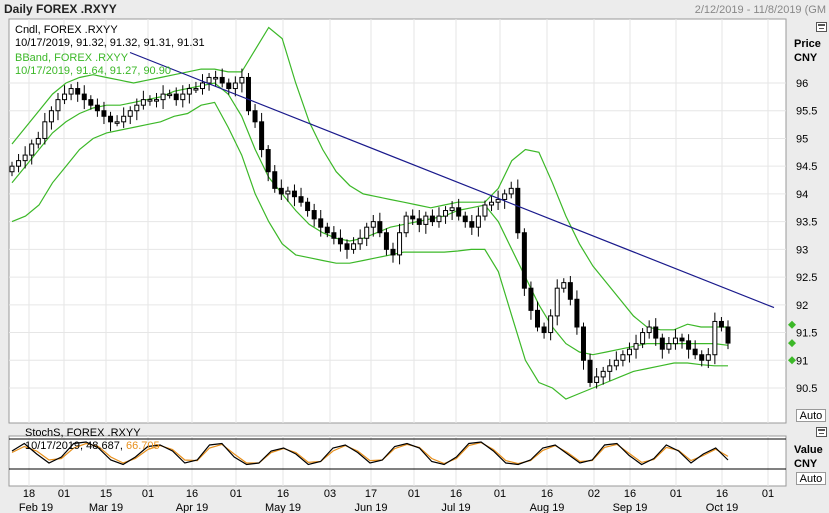 Image resolution: width=829 pixels, height=513 pixels. I want to click on x-tick-day: 17, so click(371, 494).